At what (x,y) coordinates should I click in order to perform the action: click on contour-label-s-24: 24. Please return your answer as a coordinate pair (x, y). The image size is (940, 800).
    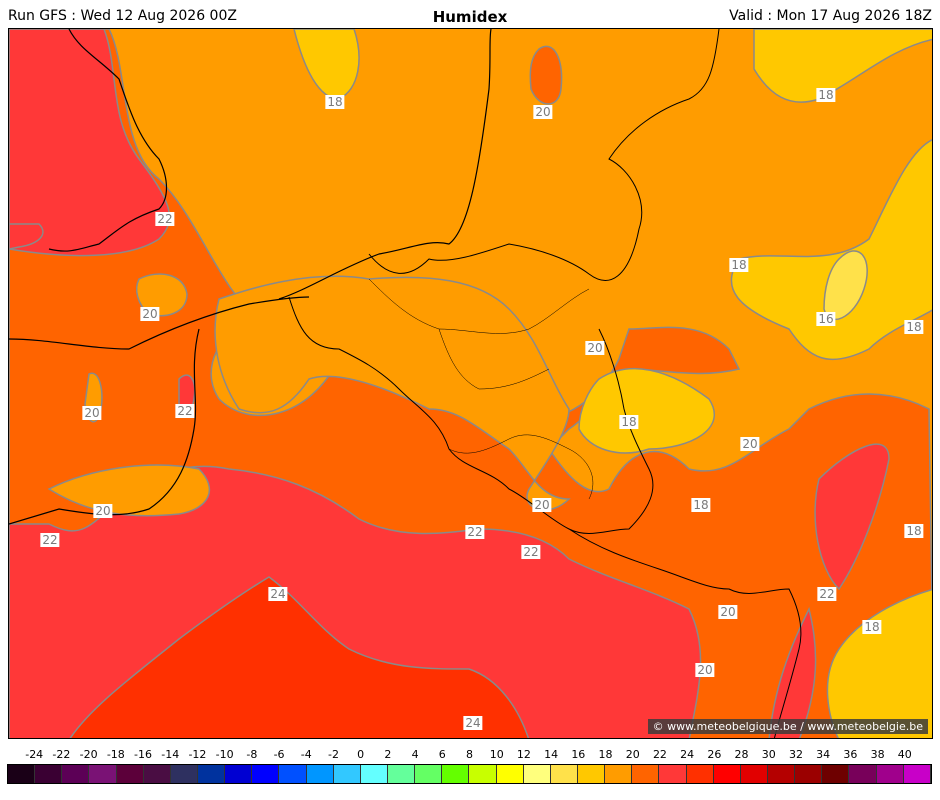
    Looking at the image, I should click on (473, 723).